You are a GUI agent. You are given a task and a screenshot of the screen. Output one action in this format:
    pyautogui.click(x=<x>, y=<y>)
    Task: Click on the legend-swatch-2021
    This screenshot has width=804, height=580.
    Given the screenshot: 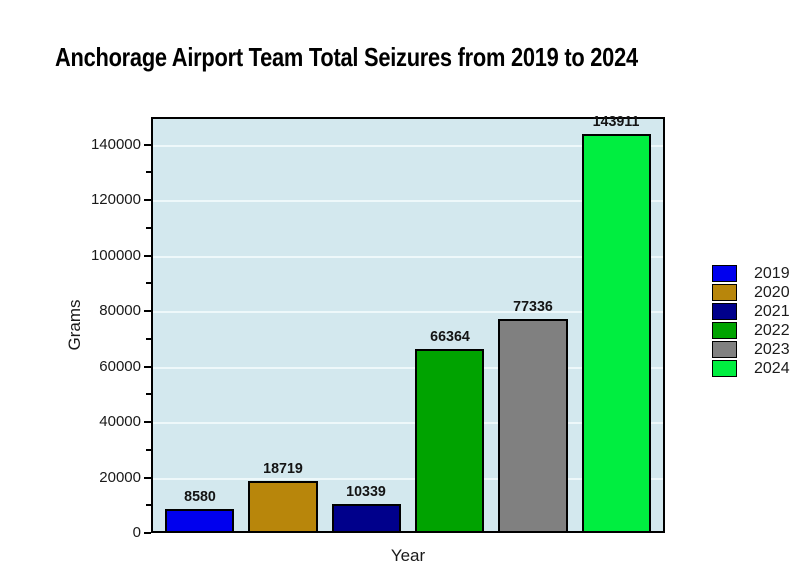 What is the action you would take?
    pyautogui.click(x=724, y=311)
    